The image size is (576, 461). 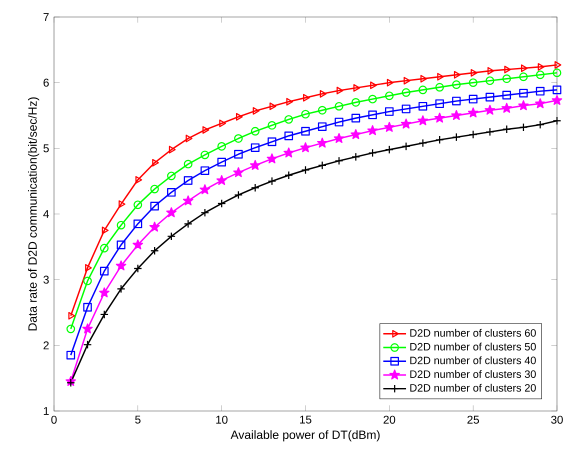 What do you see at coordinates (46, 214) in the screenshot?
I see `y-tick-label: 4` at bounding box center [46, 214].